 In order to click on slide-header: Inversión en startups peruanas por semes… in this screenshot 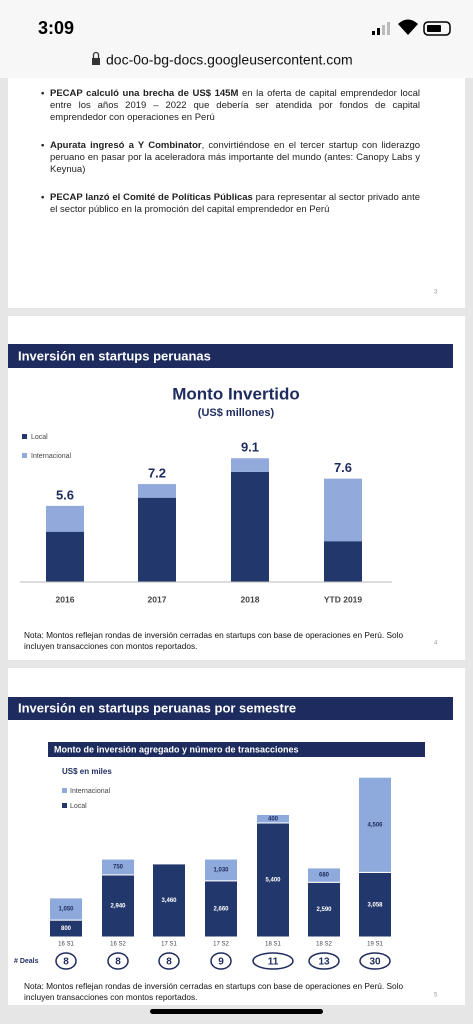, I will do `click(157, 707)`.